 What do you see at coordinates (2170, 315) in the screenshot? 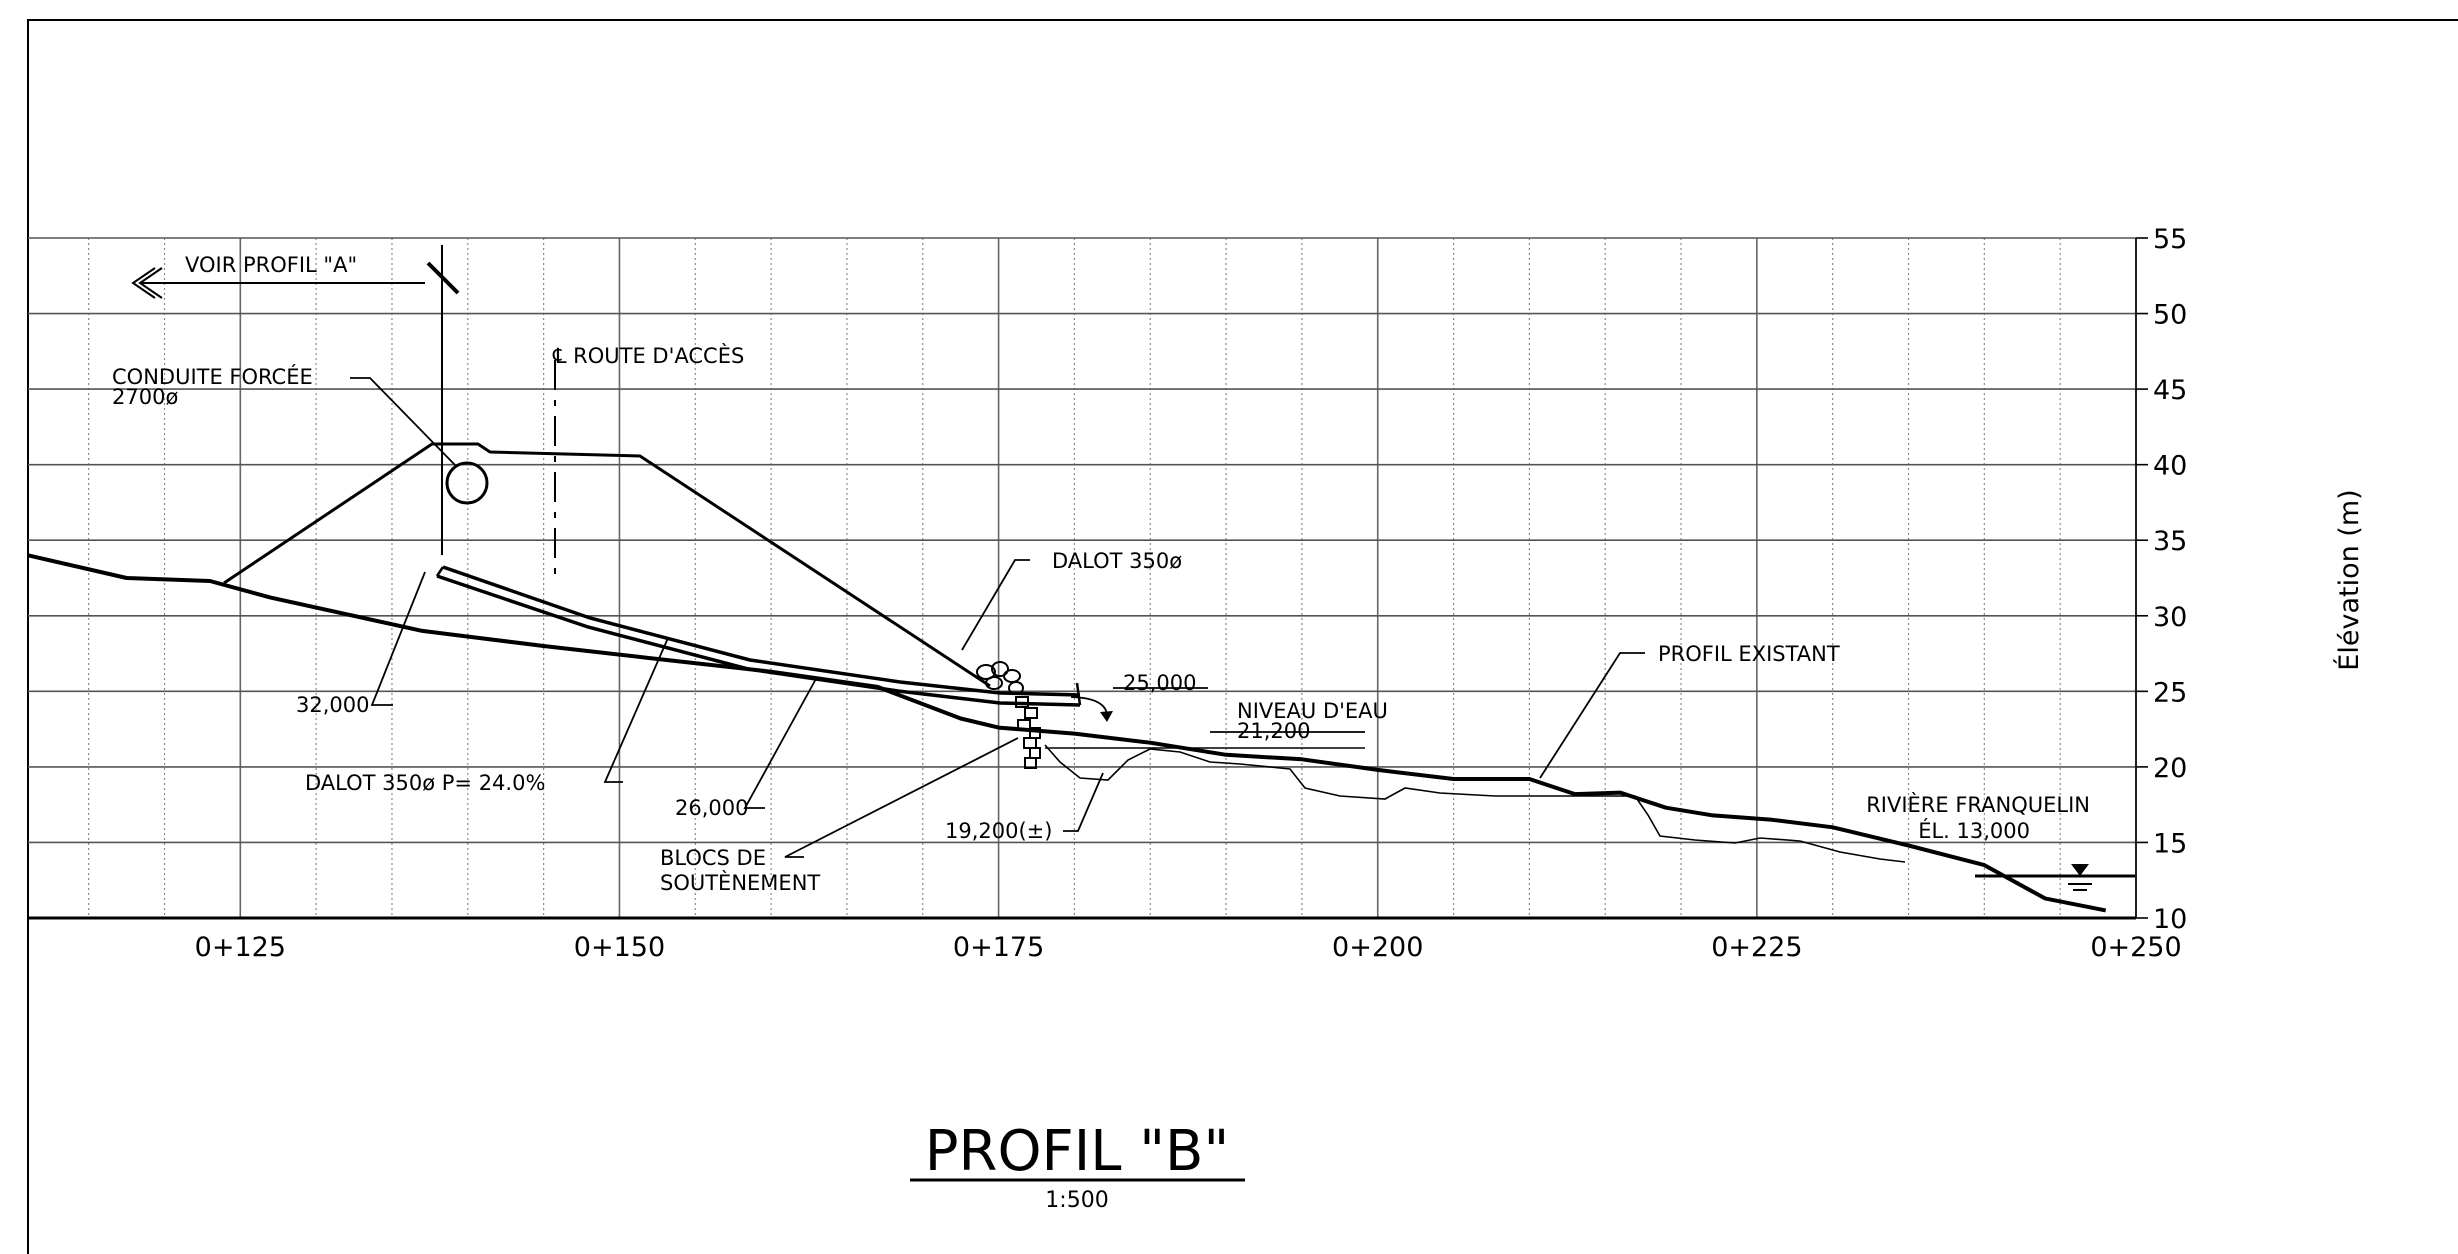
I see `y-tick-label: 50` at bounding box center [2170, 315].